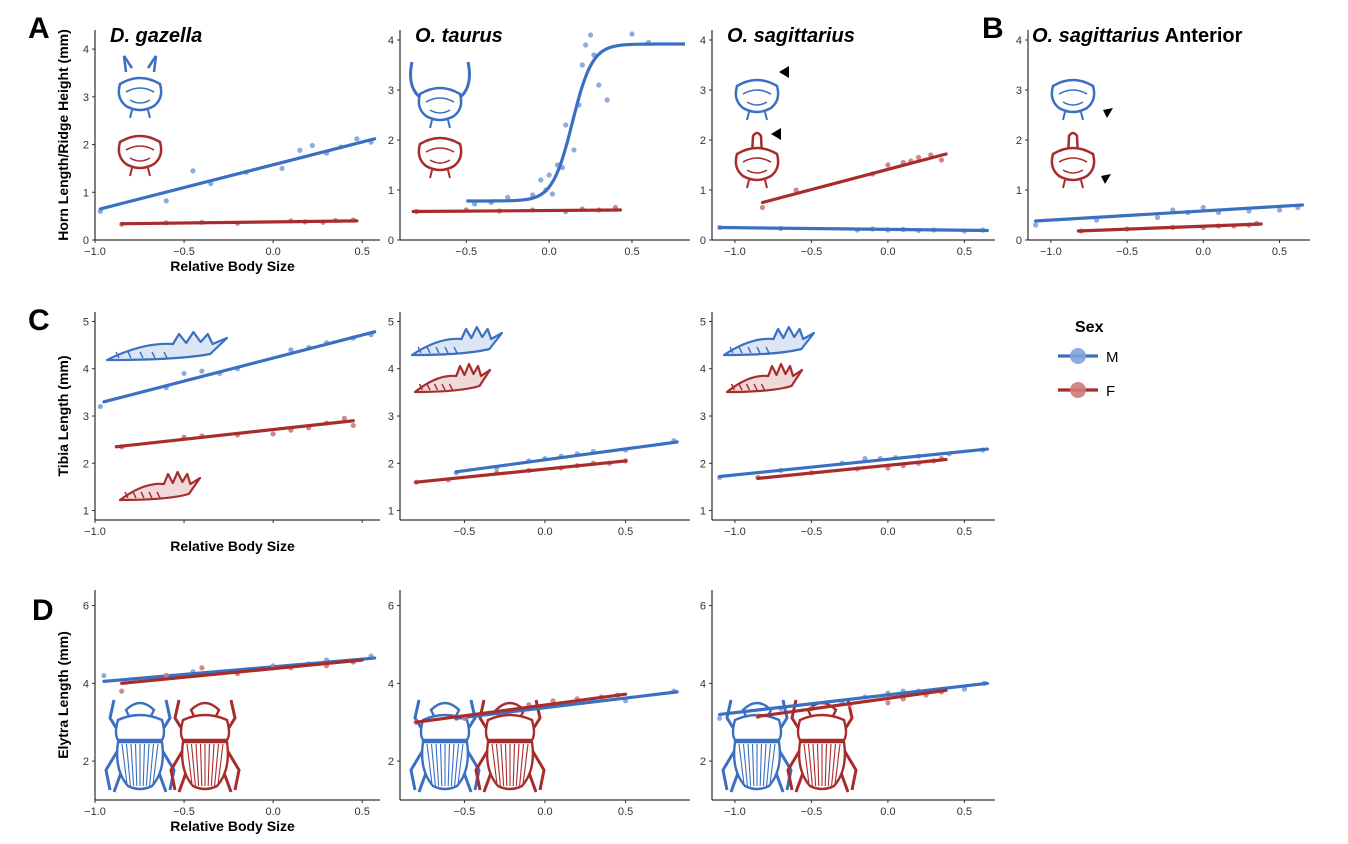 Image resolution: width=1348 pixels, height=844 pixels. I want to click on panel-D2: 2 4 6 −0.5 0.0 0.5, so click(539, 704).